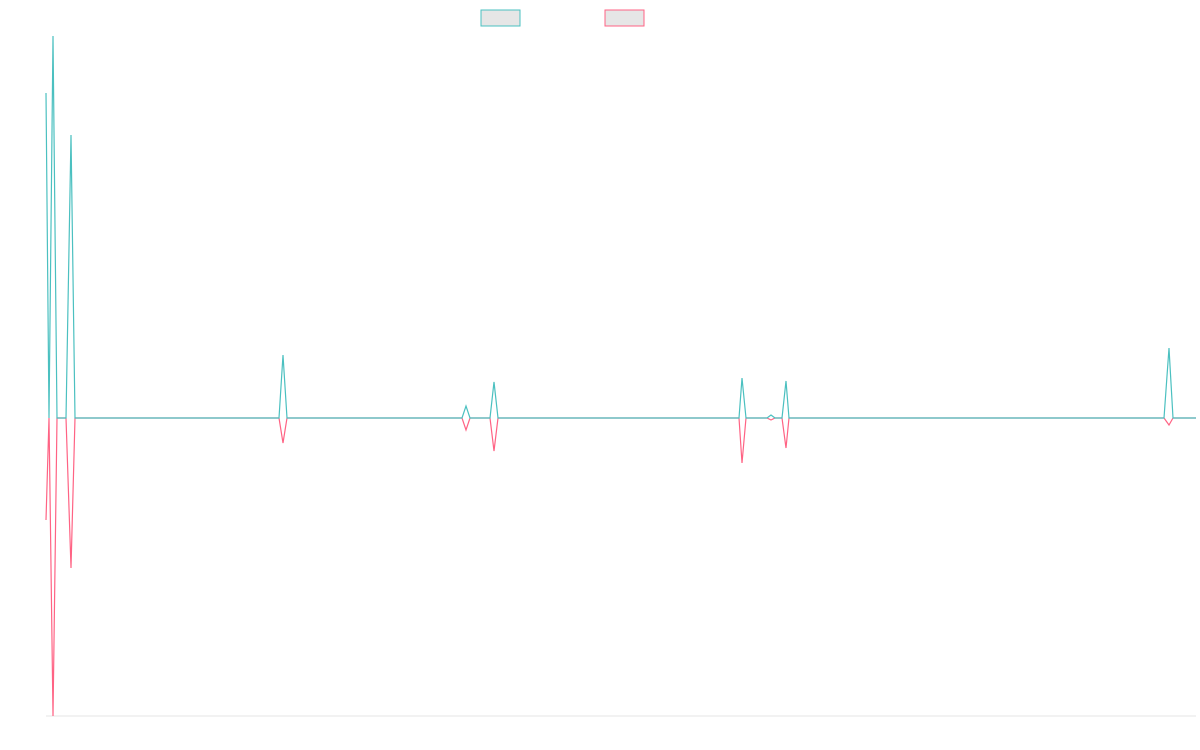 This screenshot has height=750, width=1200. What do you see at coordinates (500, 18) in the screenshot?
I see `legend-swatch-teal` at bounding box center [500, 18].